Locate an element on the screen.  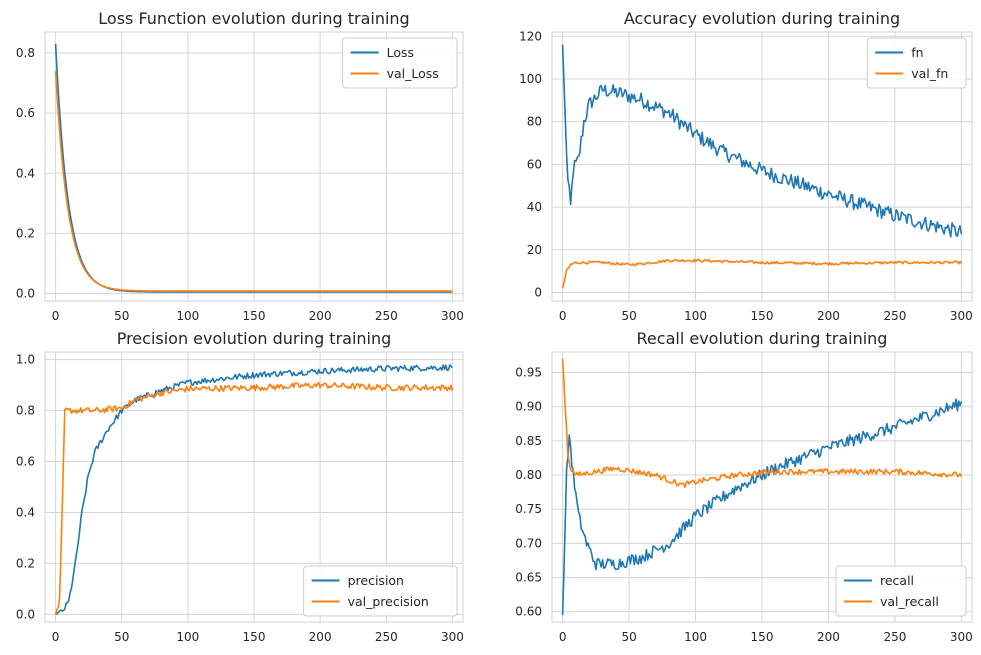
y-tick-label: 20 is located at coordinates (534, 250).